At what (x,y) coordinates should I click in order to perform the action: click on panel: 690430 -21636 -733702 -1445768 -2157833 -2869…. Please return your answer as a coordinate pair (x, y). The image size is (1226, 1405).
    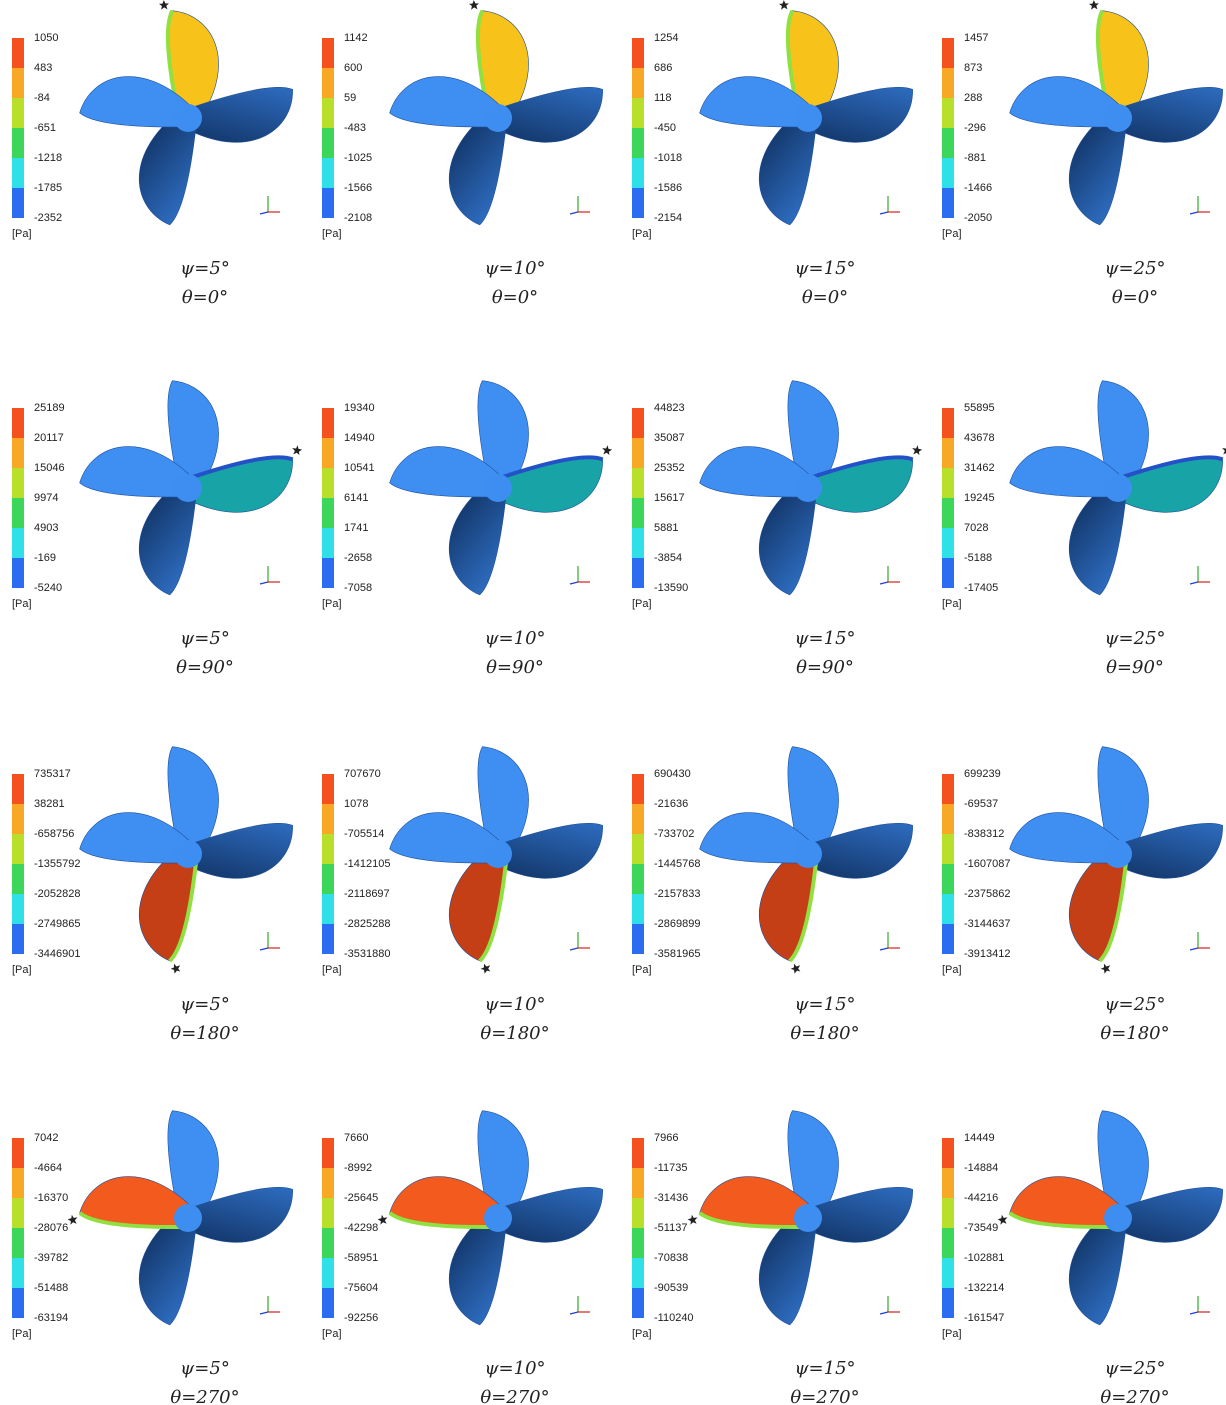
    Looking at the image, I should click on (772, 895).